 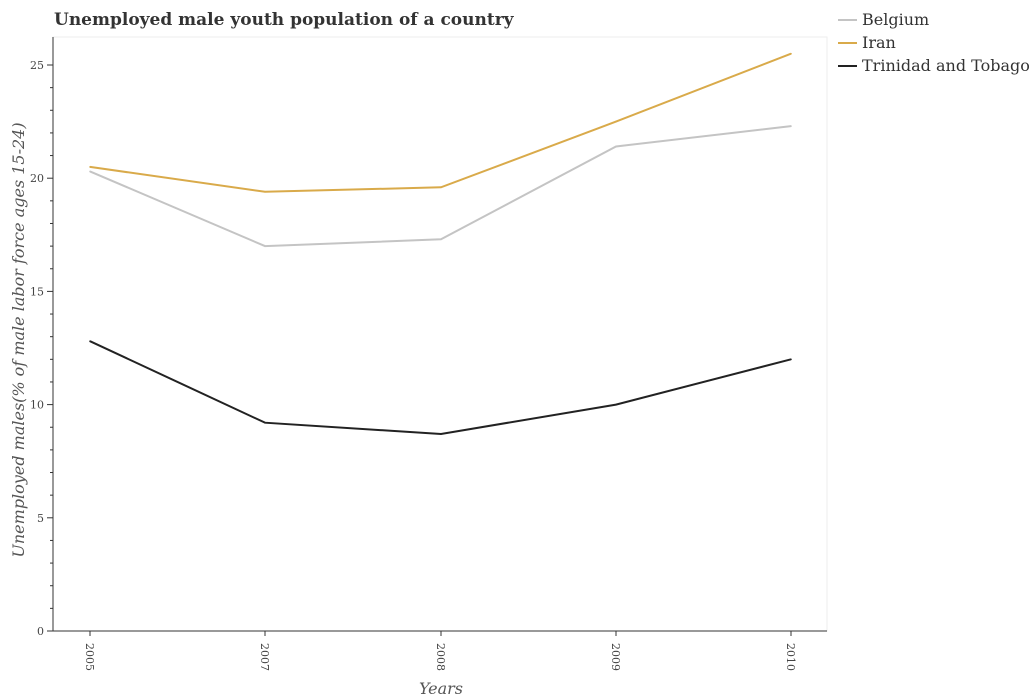 I want to click on x-tick-label: 2008, so click(x=440, y=657).